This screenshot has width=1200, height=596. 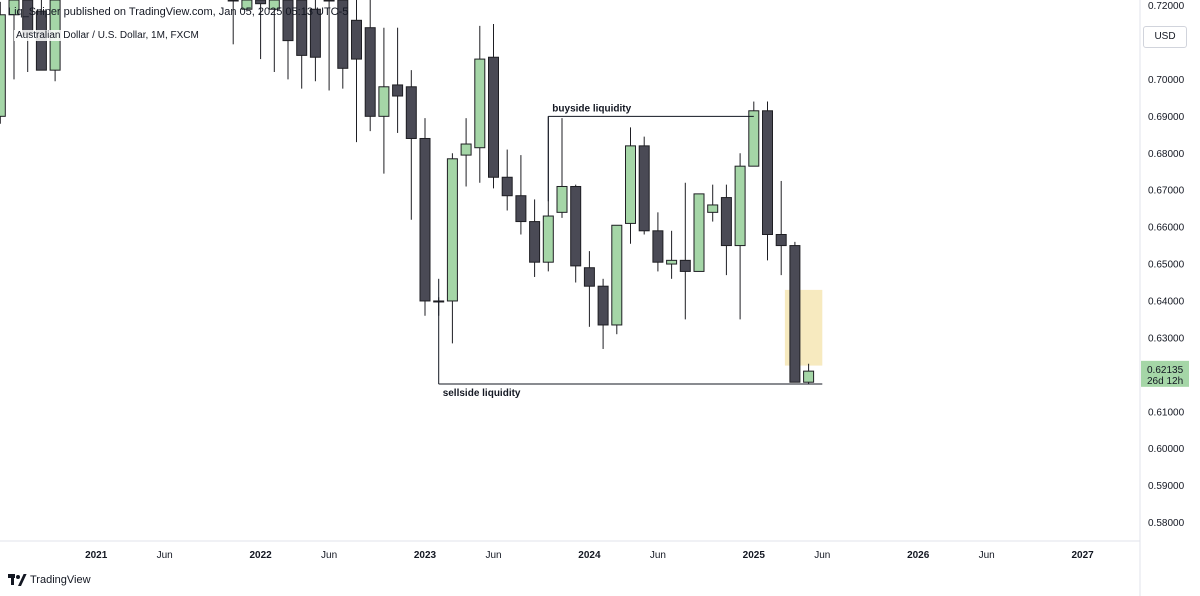 I want to click on price-axis-tick-label: 0.60000, so click(x=1166, y=449).